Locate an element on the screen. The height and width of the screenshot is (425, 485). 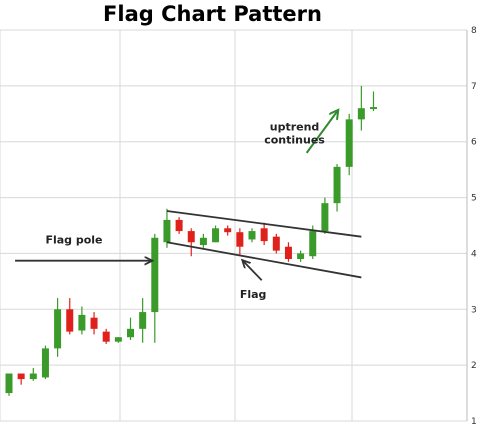
flag-upper-line is located at coordinates (264, 224).